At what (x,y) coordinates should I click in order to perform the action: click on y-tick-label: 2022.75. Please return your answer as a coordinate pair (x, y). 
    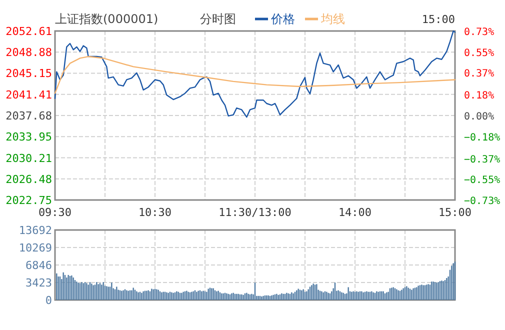
    Looking at the image, I should click on (29, 200).